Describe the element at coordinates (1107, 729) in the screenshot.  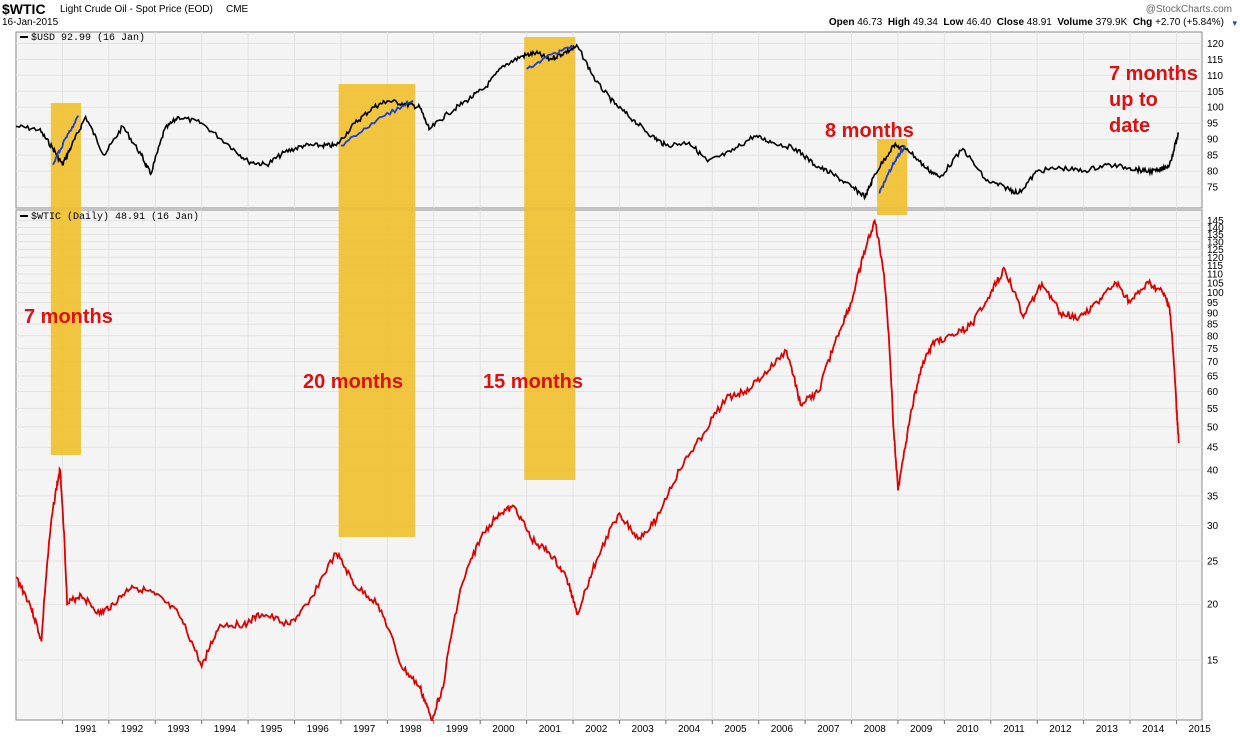
I see `x-tick-label: 2013` at that location.